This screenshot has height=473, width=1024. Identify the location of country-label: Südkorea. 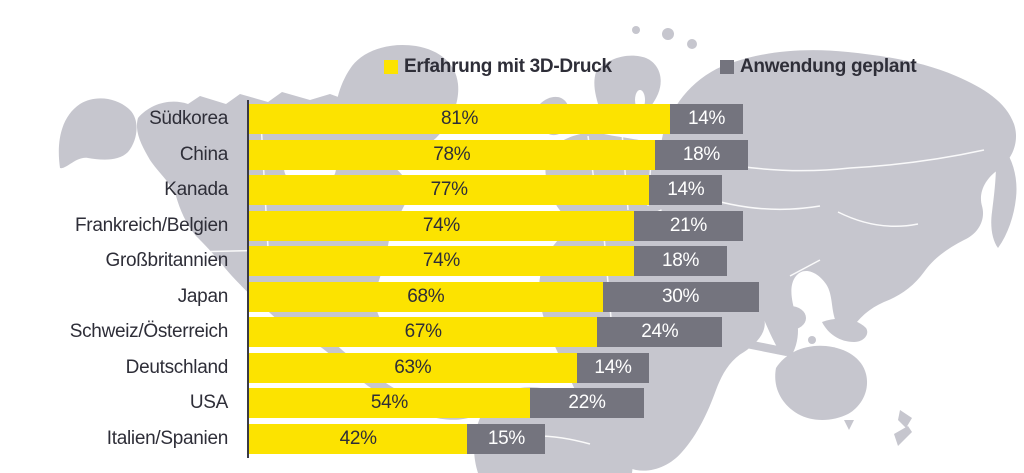
(188, 118).